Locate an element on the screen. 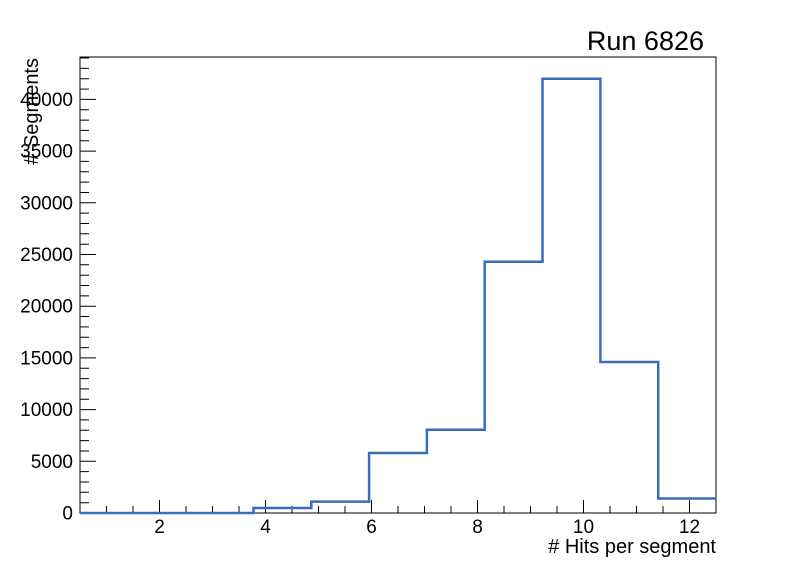 The height and width of the screenshot is (572, 796). x-tick-label: 6 is located at coordinates (371, 527).